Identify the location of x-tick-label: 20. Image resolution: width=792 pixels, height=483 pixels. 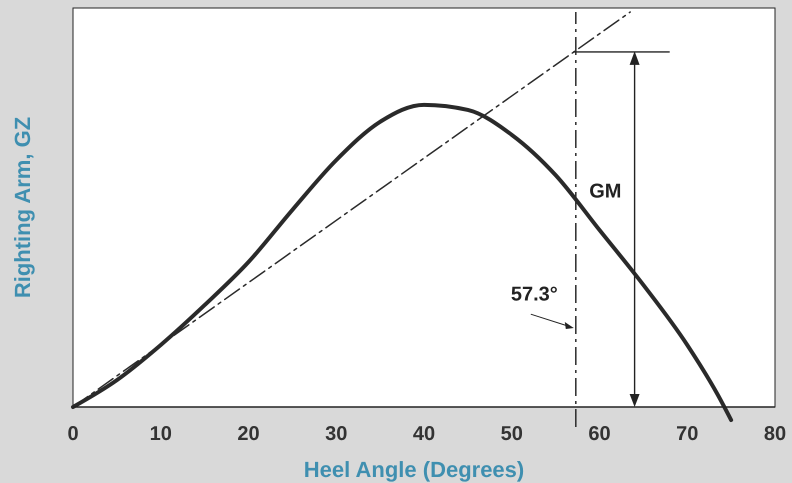
(248, 434).